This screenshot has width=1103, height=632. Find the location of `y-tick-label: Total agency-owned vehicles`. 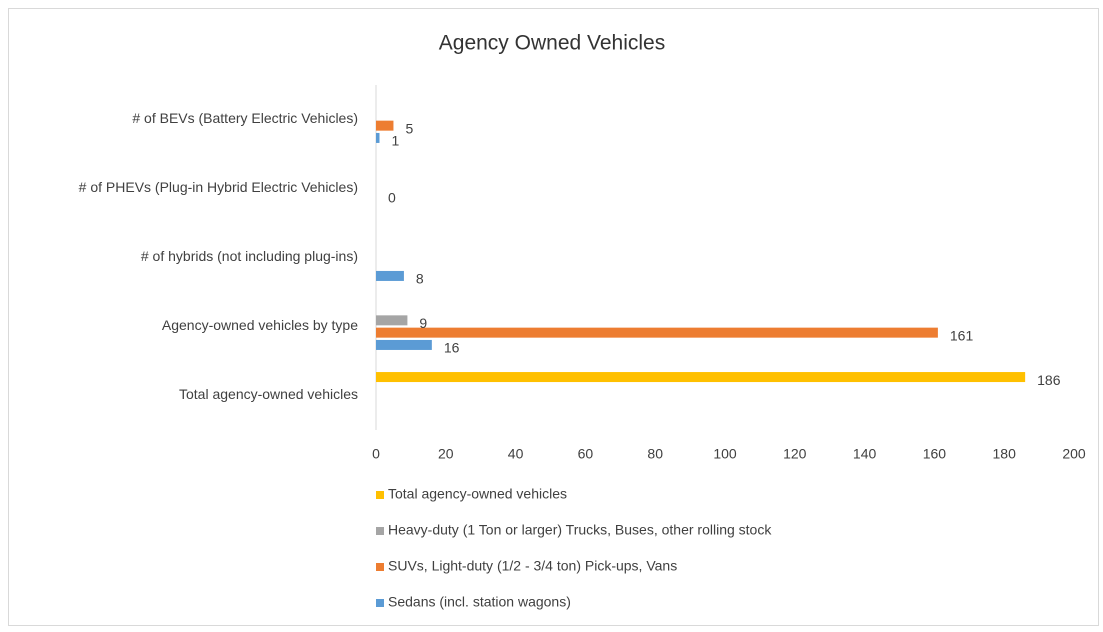

y-tick-label: Total agency-owned vehicles is located at coordinates (268, 394).